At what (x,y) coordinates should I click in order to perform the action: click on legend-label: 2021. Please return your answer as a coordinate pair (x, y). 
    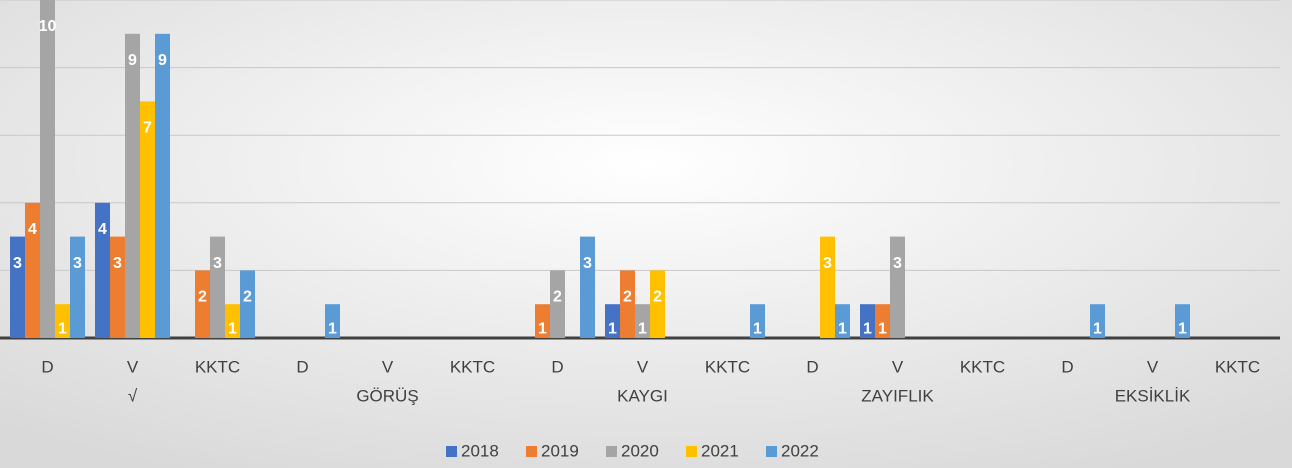
    Looking at the image, I should click on (720, 450).